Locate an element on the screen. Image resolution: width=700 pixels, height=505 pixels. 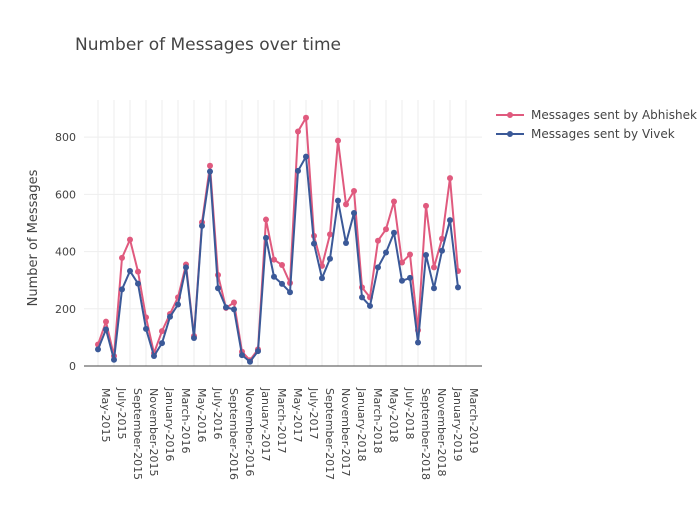
x-tick-label: January-2018 is located at coordinates (361, 424).